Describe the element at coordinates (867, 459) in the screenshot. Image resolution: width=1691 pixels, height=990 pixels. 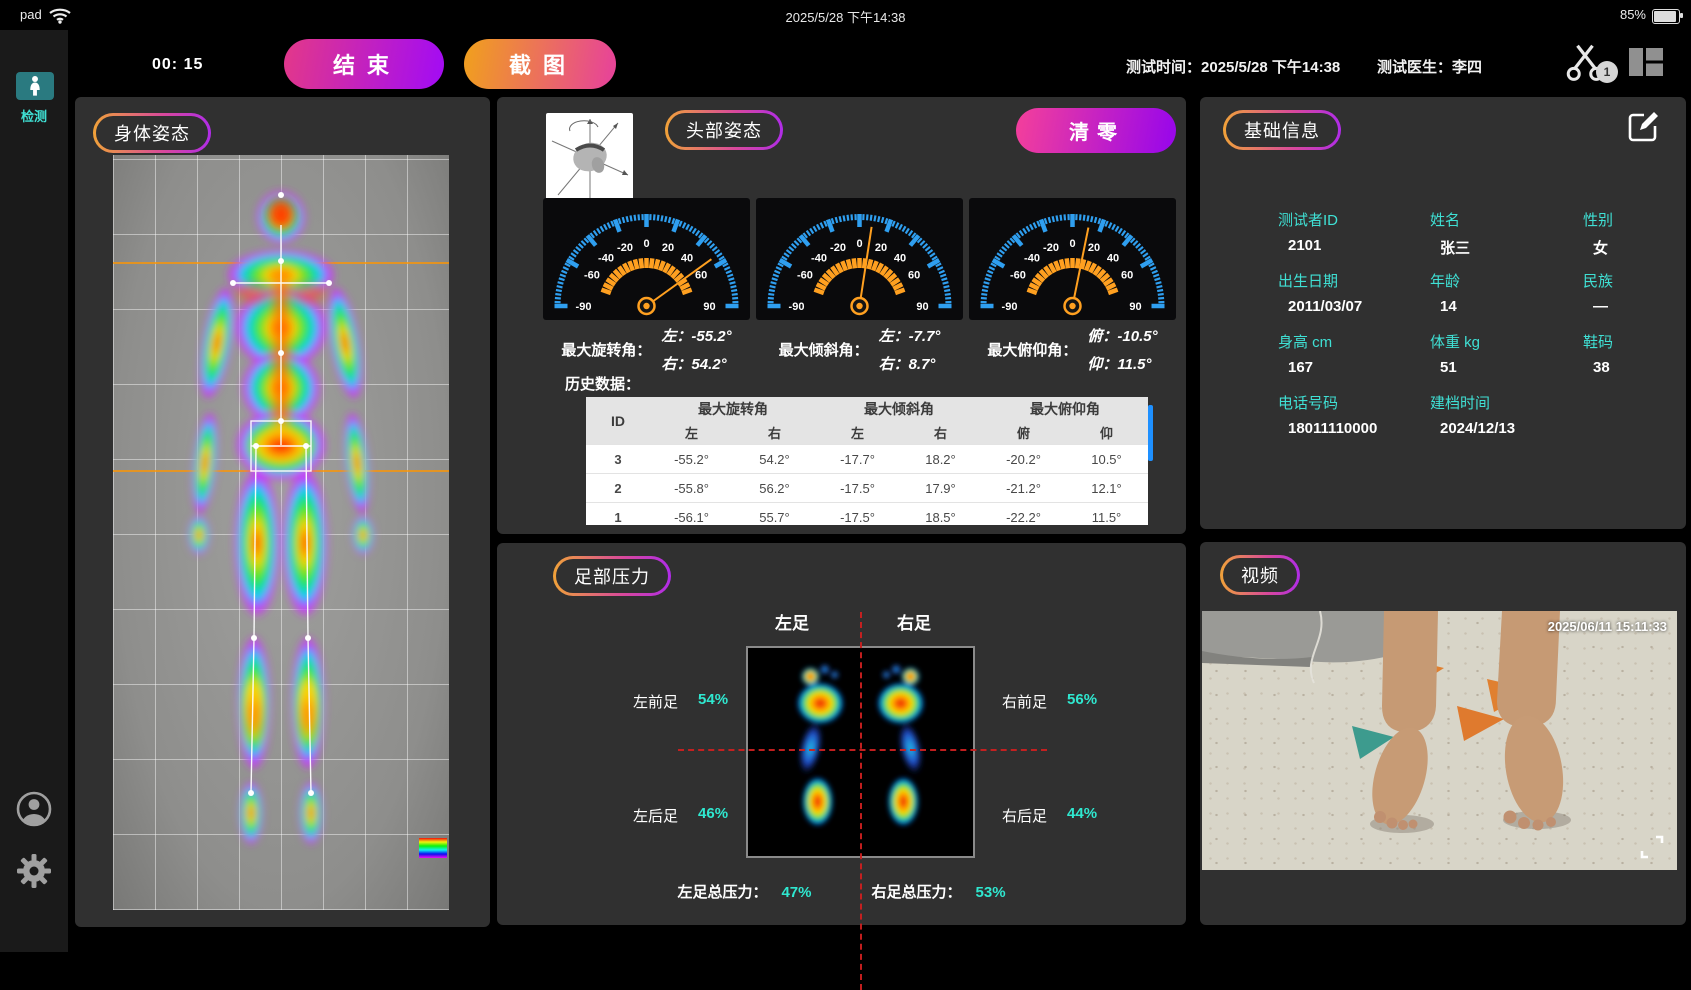
I see `history-row: 3-55.2°54.2°-17.7°18.2°-20.2°10.5°` at that location.